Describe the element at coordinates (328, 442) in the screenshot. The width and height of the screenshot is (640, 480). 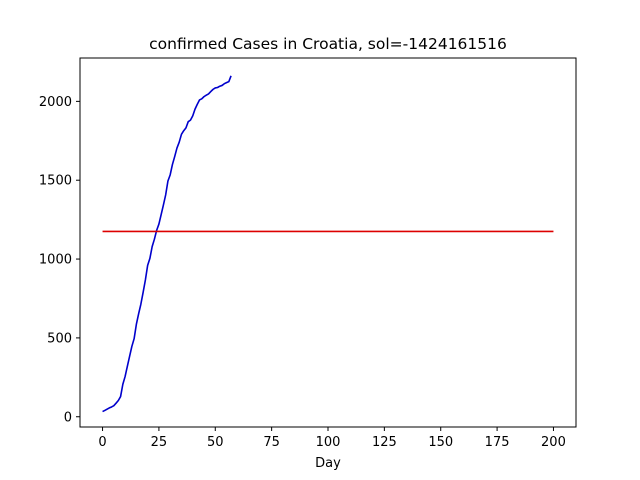
I see `x-tick-label: 100` at that location.